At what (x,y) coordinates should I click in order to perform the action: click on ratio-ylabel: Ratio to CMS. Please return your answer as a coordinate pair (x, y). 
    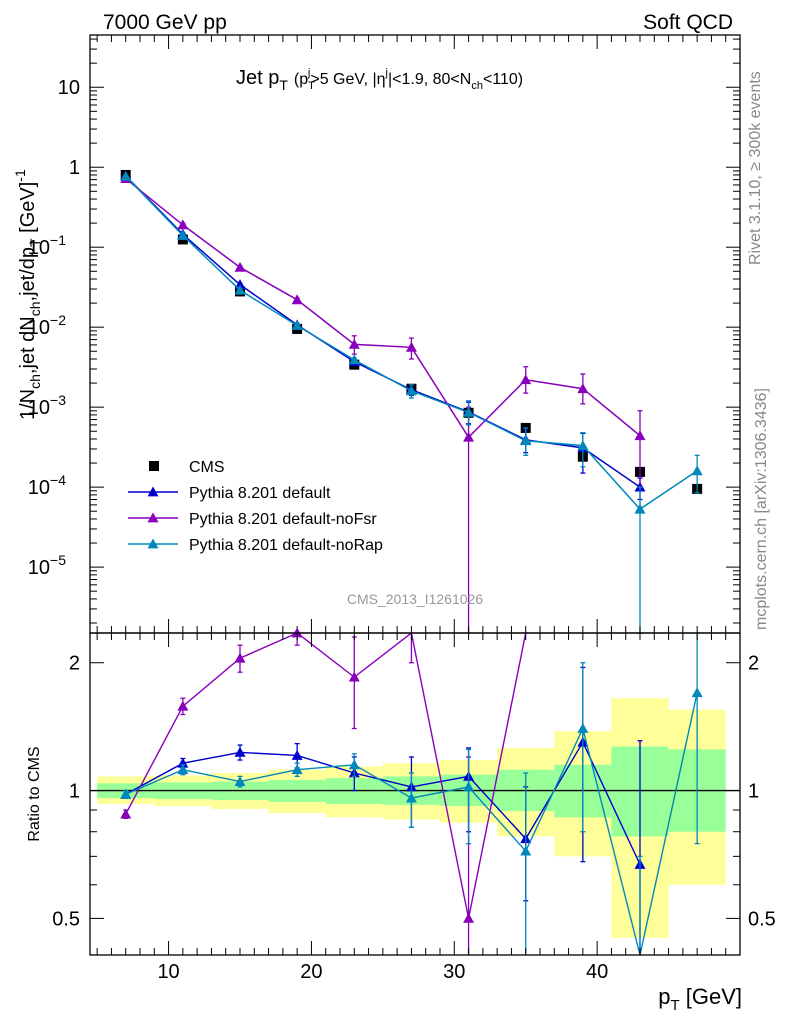
    Looking at the image, I should click on (34, 793).